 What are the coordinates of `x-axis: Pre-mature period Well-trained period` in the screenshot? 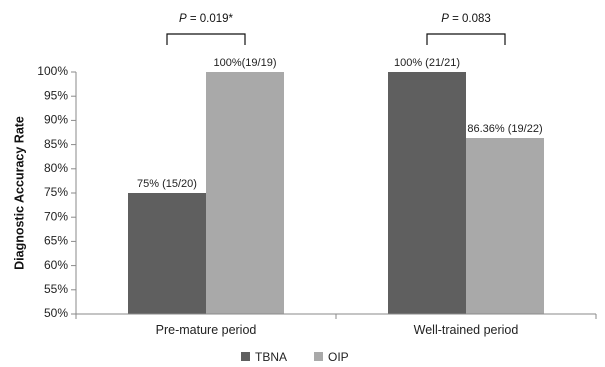 It's located at (336, 325).